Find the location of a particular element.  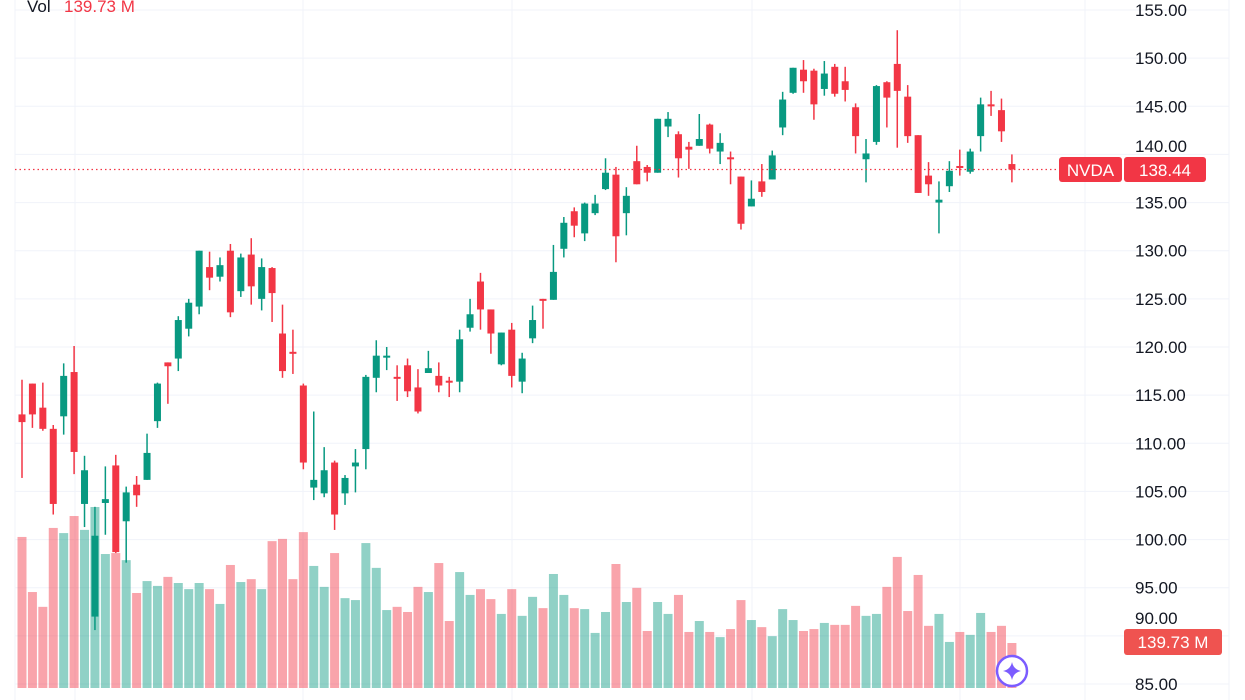

candle-body is located at coordinates (803, 75).